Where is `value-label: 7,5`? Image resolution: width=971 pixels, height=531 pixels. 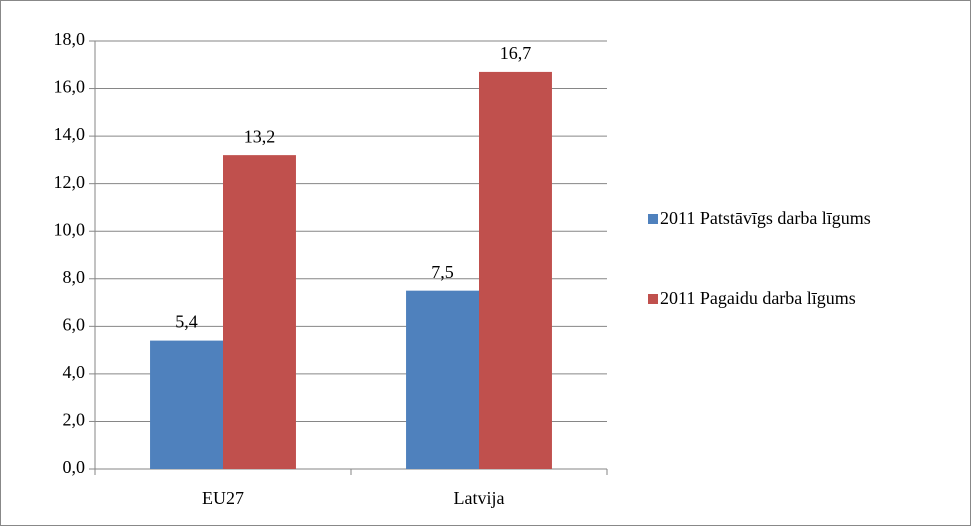
value-label: 7,5 is located at coordinates (442, 272).